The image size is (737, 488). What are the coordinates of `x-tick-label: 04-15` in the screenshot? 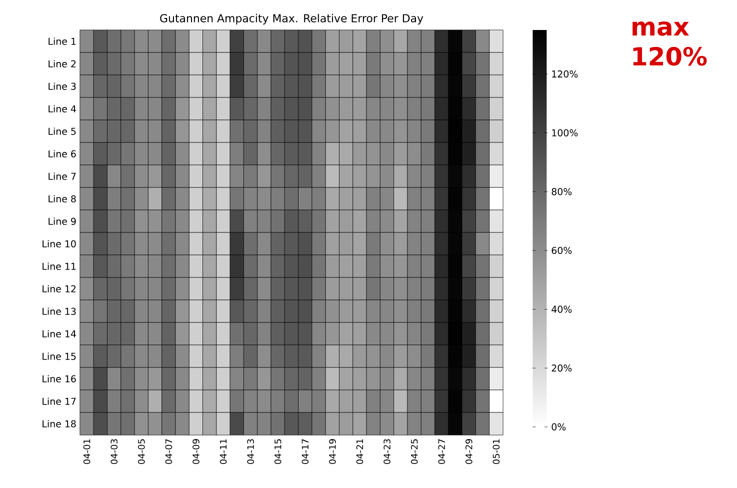 It's located at (278, 451).